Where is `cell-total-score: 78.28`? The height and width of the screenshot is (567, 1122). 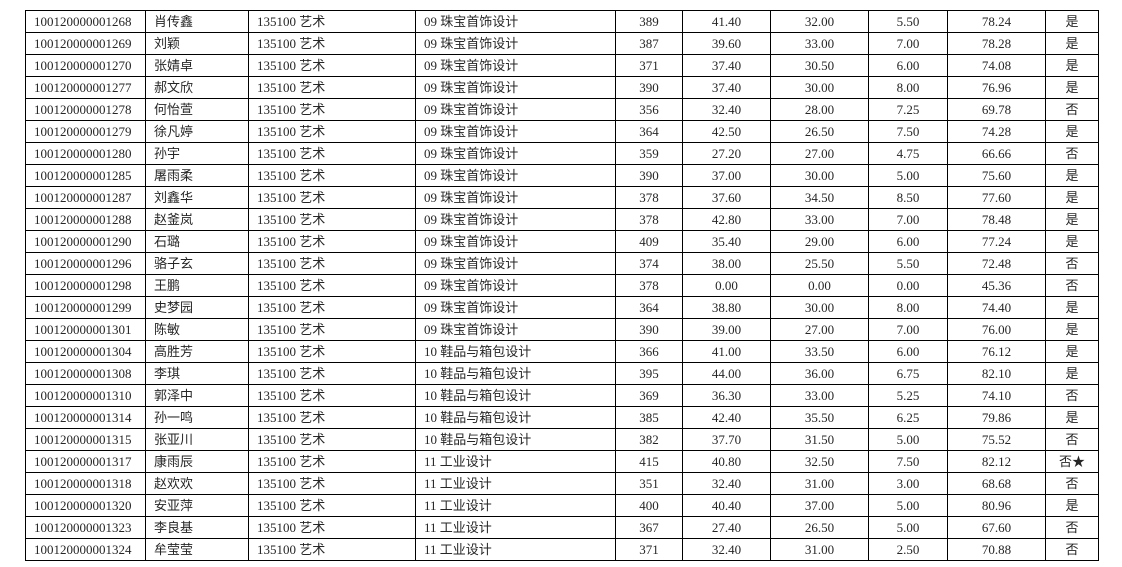
cell-total-score: 78.28 is located at coordinates (996, 43).